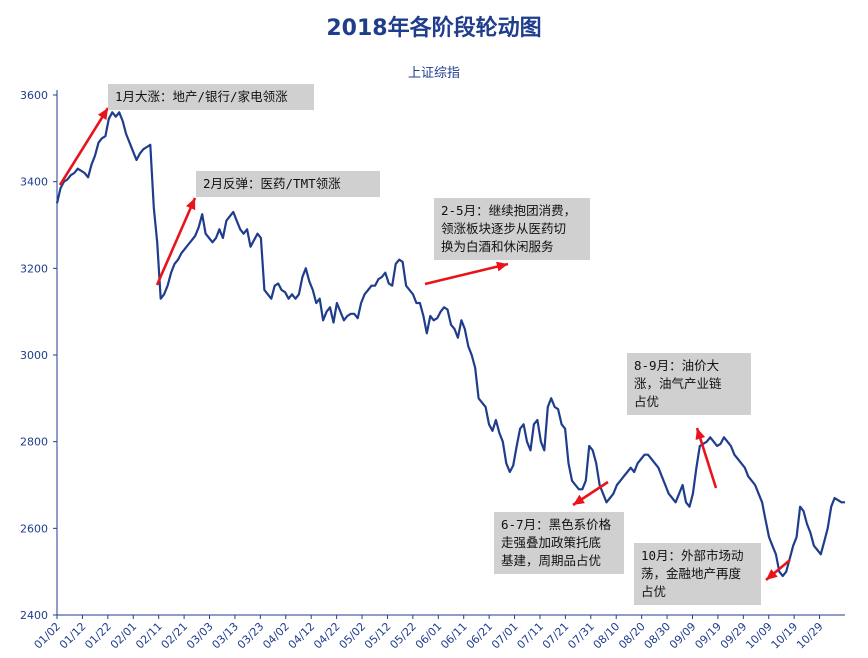  I want to click on x-tick-label: 05/02, so click(353, 636).